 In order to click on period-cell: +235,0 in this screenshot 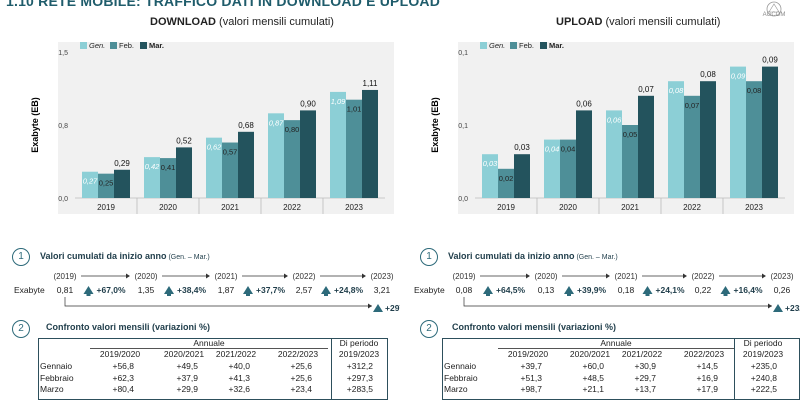, I will do `click(763, 366)`.